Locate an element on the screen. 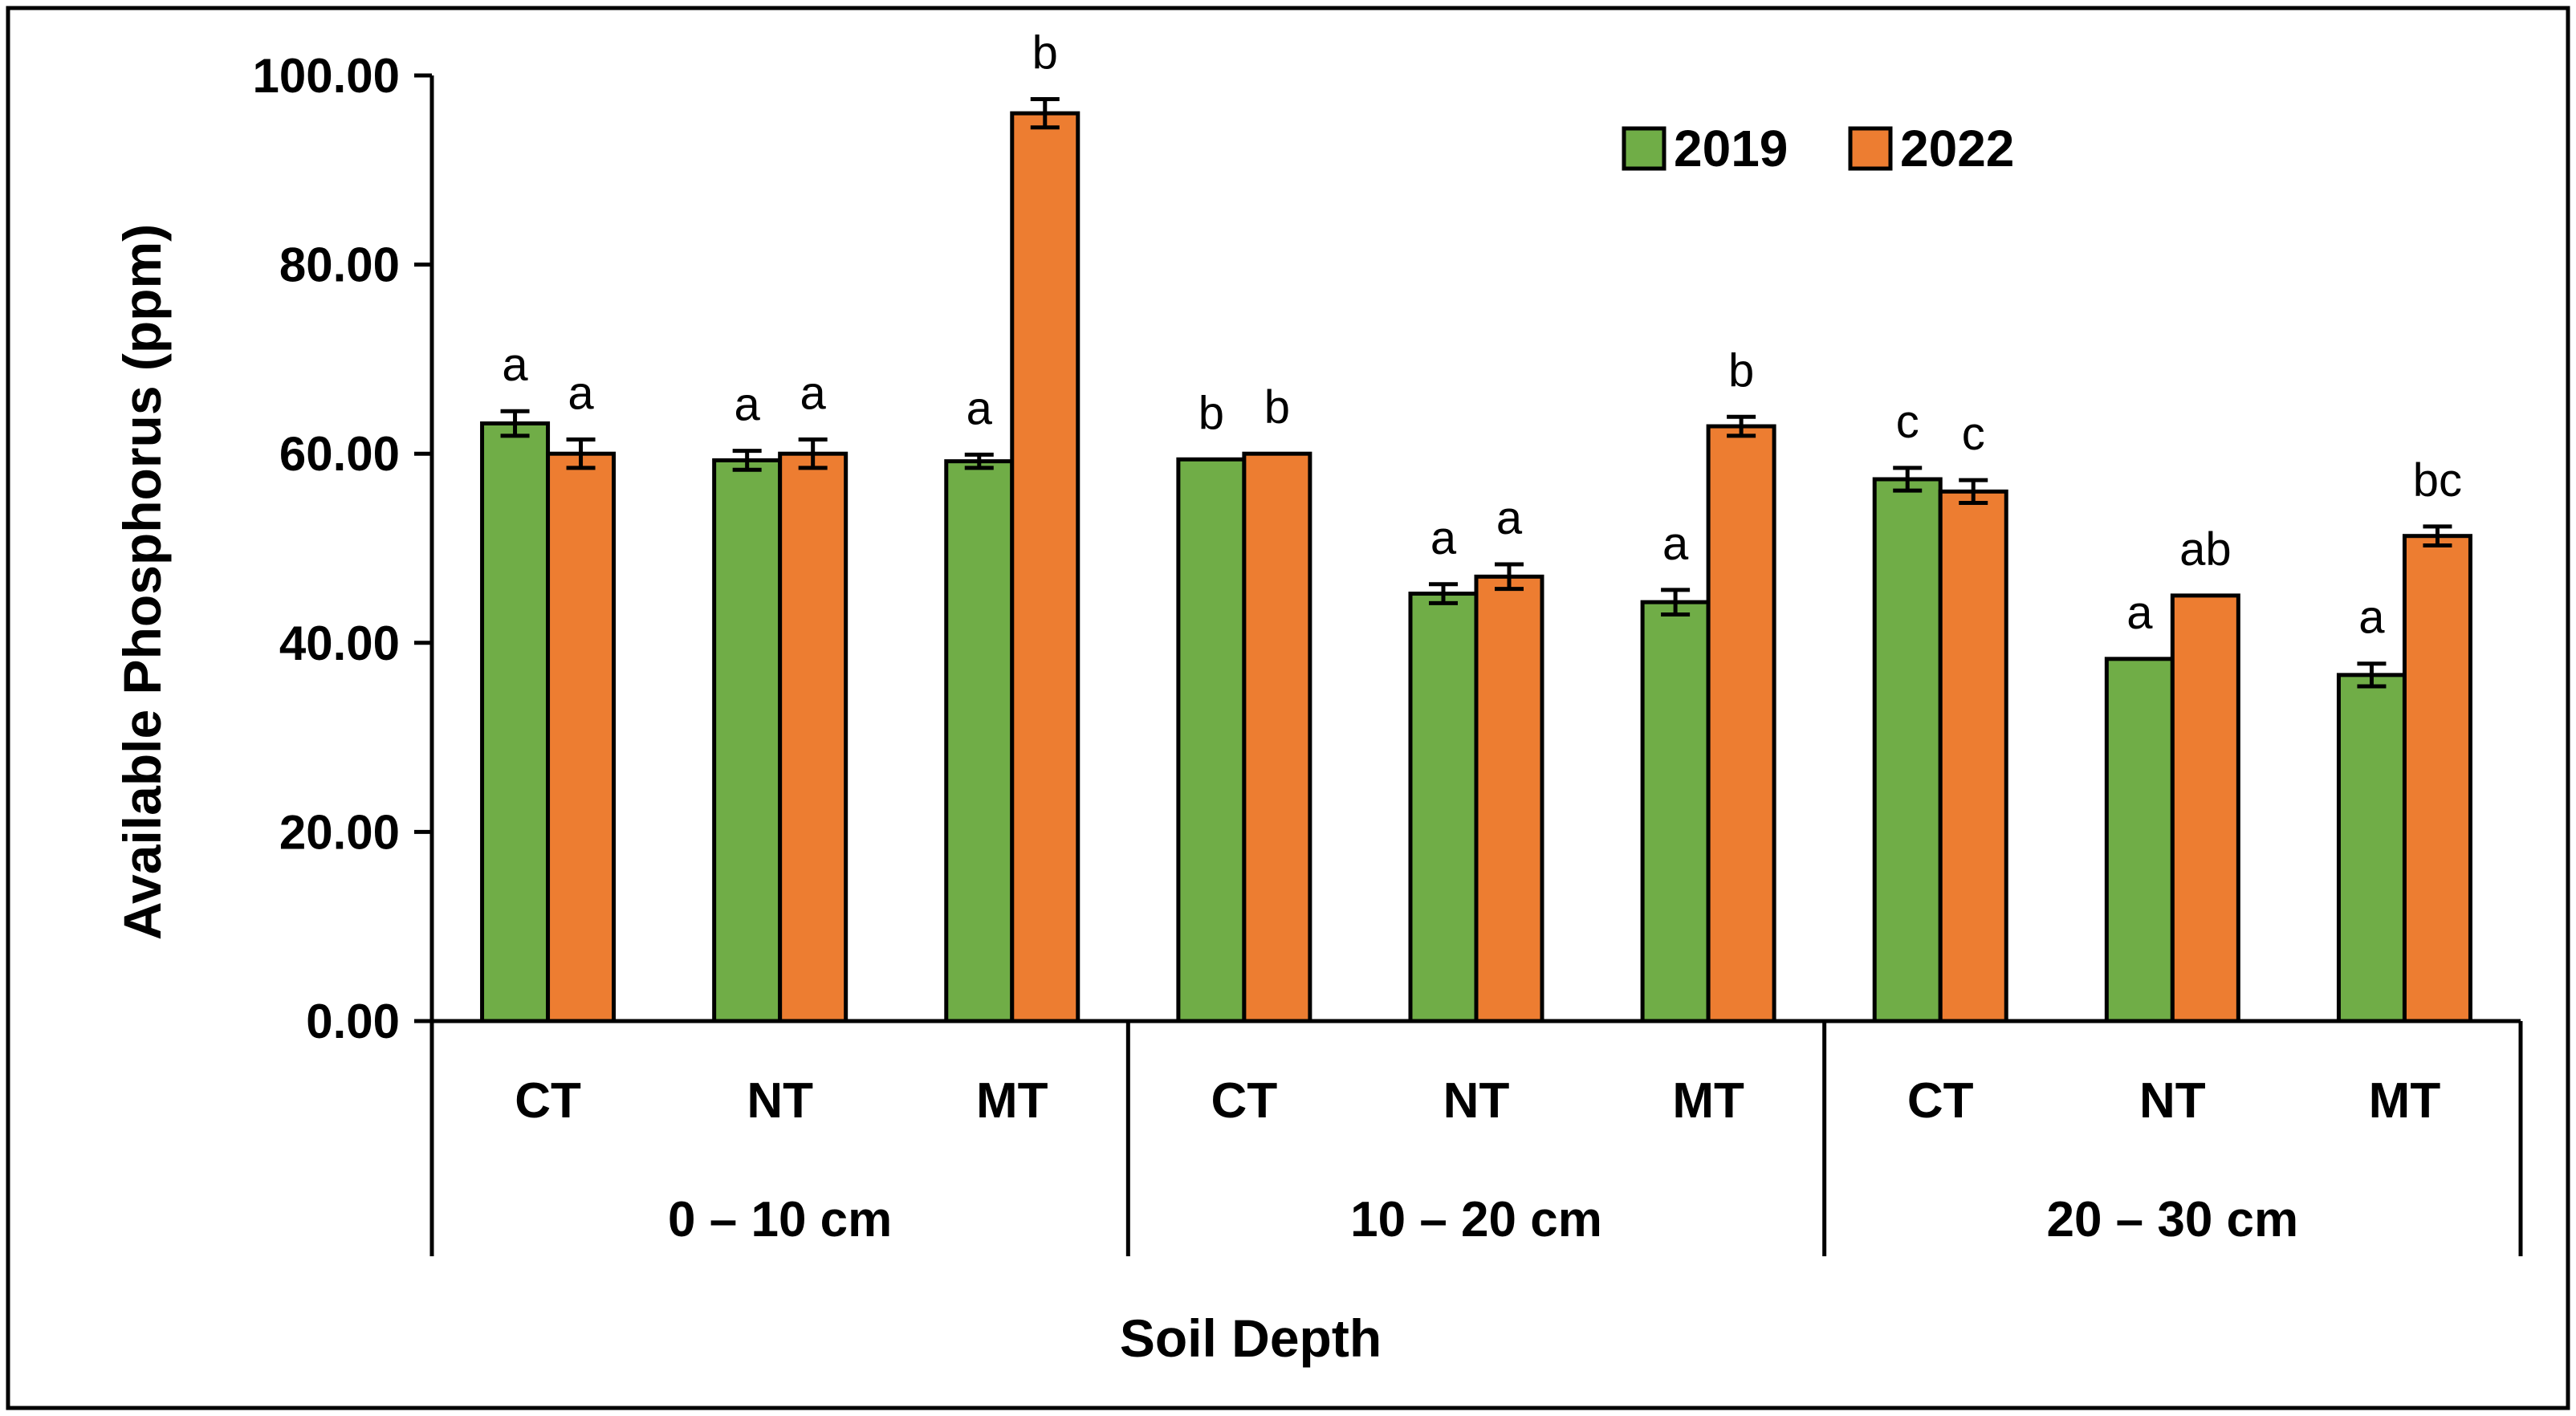 The height and width of the screenshot is (1416, 2576). y-tick-label: 80.00 is located at coordinates (339, 265).